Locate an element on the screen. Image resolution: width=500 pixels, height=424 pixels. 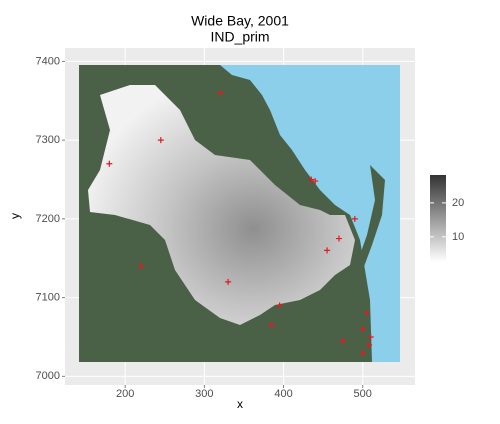
chart-subtitle: IND_prim is located at coordinates (239, 37).